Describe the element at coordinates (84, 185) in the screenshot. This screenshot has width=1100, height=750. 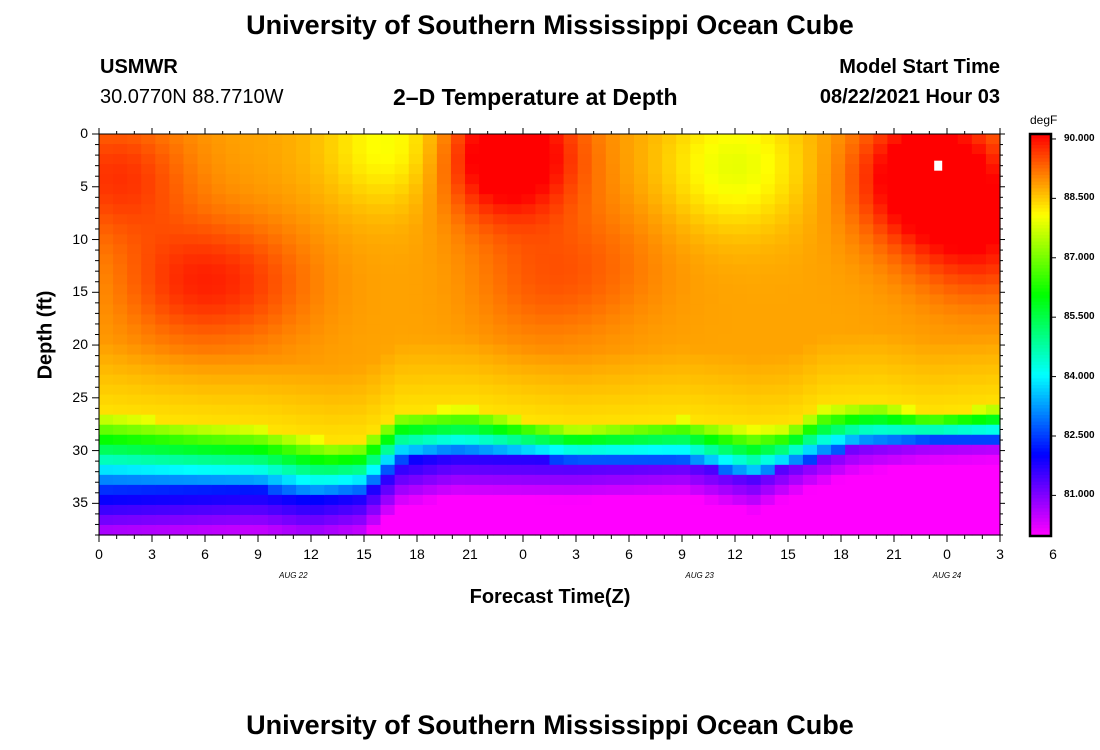
I see `y-tick-label: 5` at that location.